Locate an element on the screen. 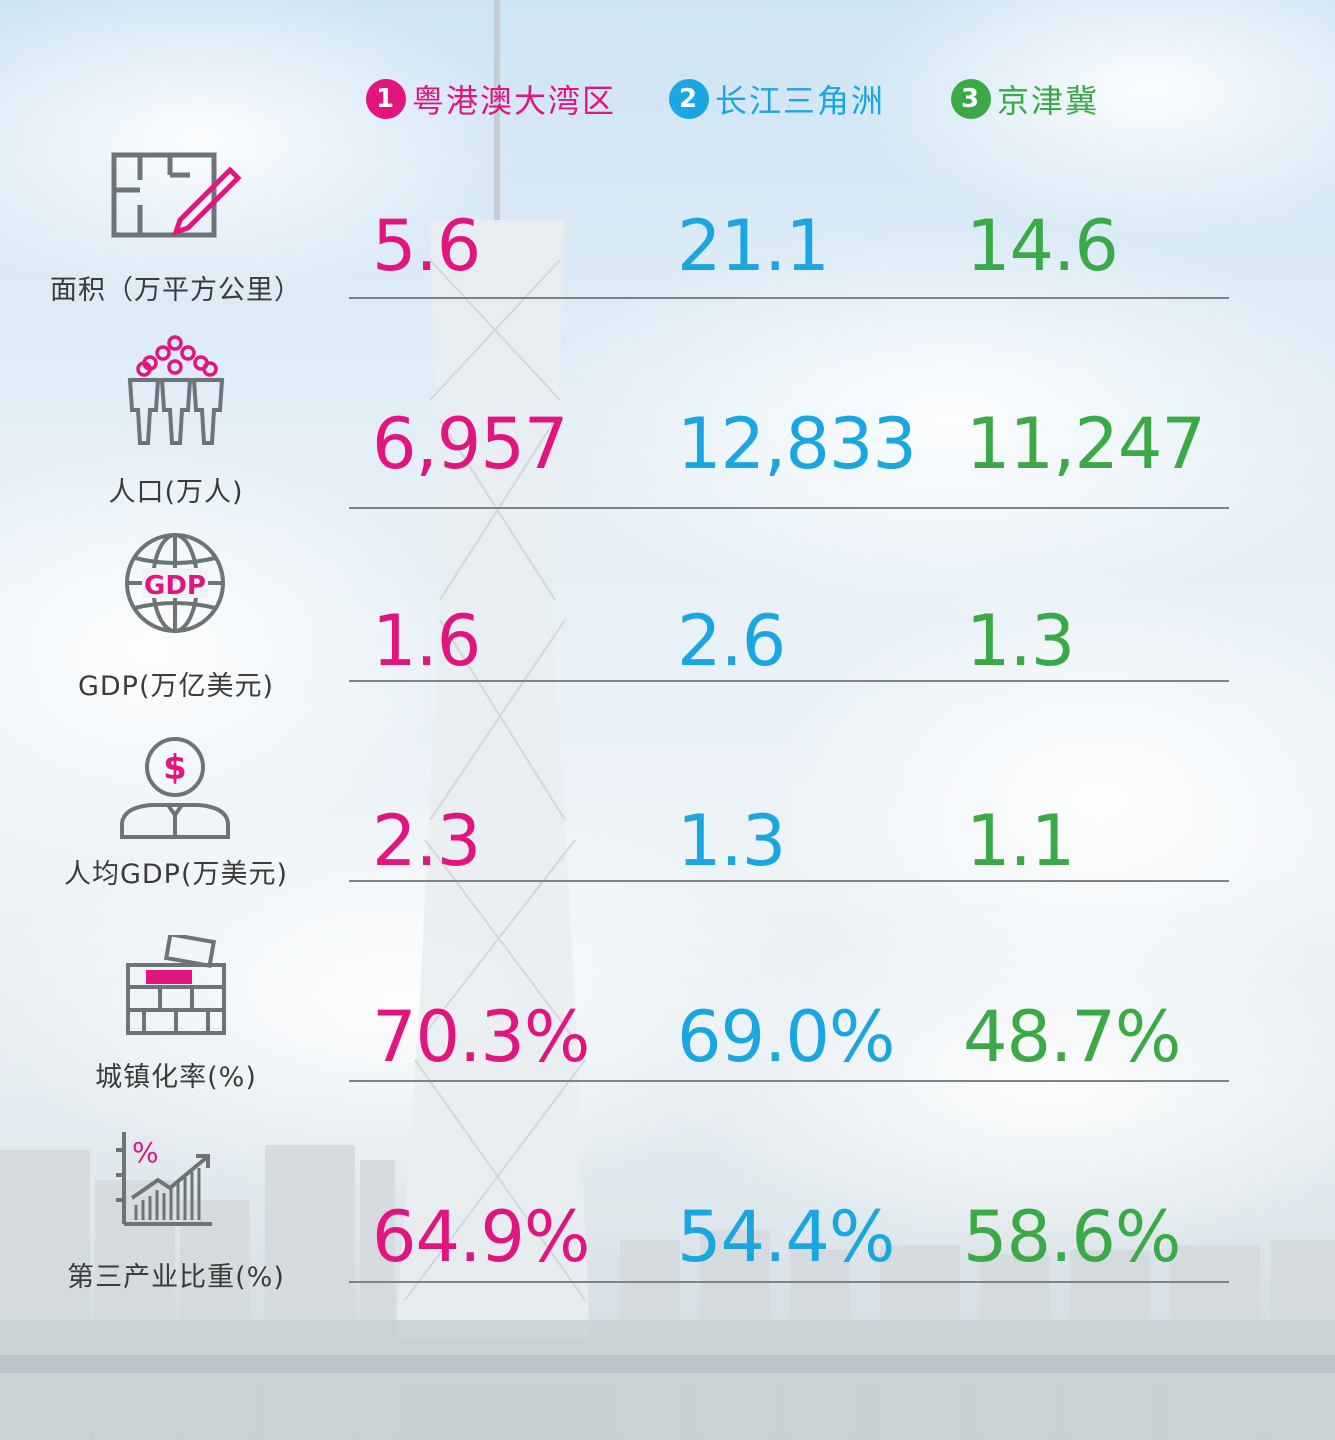  value-region3: 14.6 is located at coordinates (1042, 246).